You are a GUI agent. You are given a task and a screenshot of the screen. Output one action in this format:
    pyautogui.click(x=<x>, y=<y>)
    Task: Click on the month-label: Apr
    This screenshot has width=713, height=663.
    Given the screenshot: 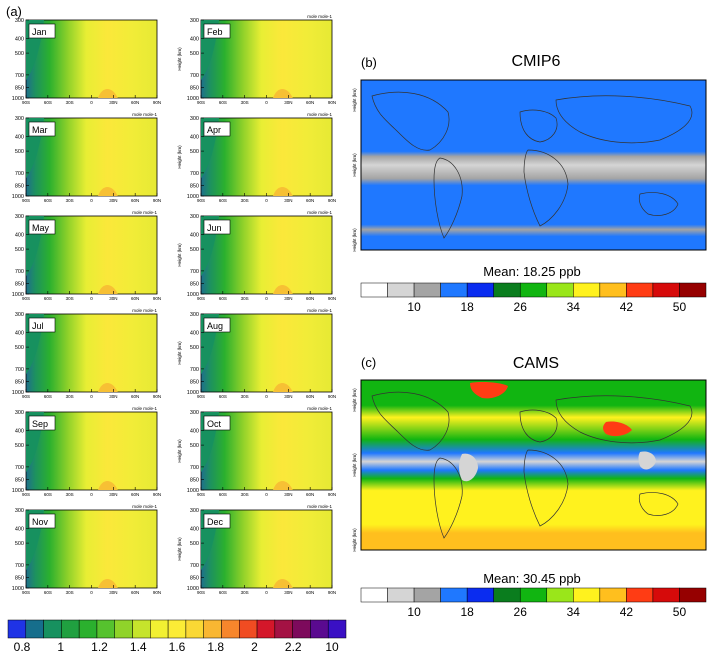 What is the action you would take?
    pyautogui.click(x=214, y=130)
    